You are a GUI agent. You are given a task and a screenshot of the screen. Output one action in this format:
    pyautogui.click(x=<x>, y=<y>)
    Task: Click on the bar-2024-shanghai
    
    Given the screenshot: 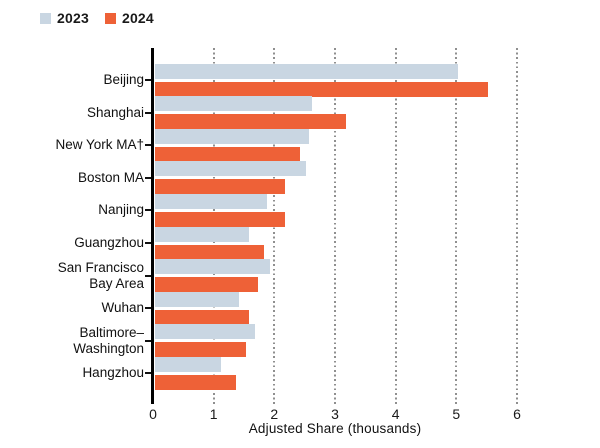 What is the action you would take?
    pyautogui.click(x=250, y=122)
    